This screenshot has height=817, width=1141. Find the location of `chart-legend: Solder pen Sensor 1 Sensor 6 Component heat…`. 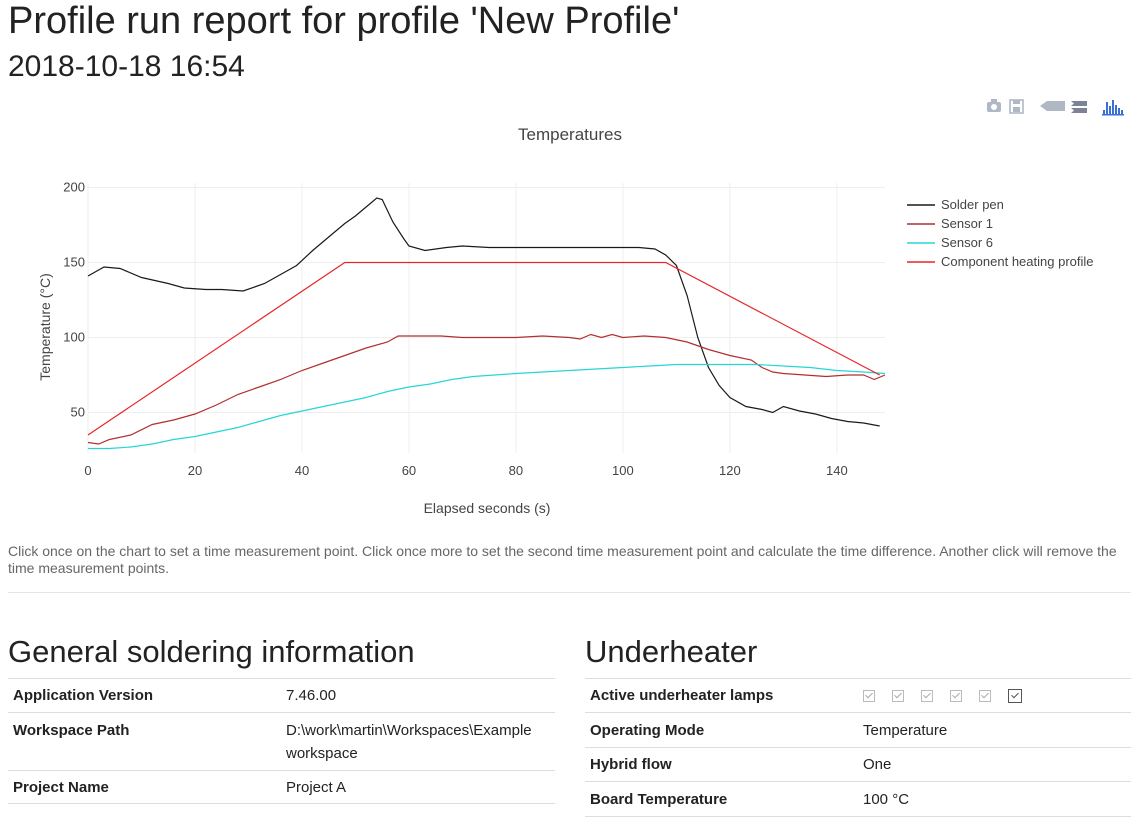

chart-legend: Solder pen Sensor 1 Sensor 6 Component heat… is located at coordinates (1000, 233).